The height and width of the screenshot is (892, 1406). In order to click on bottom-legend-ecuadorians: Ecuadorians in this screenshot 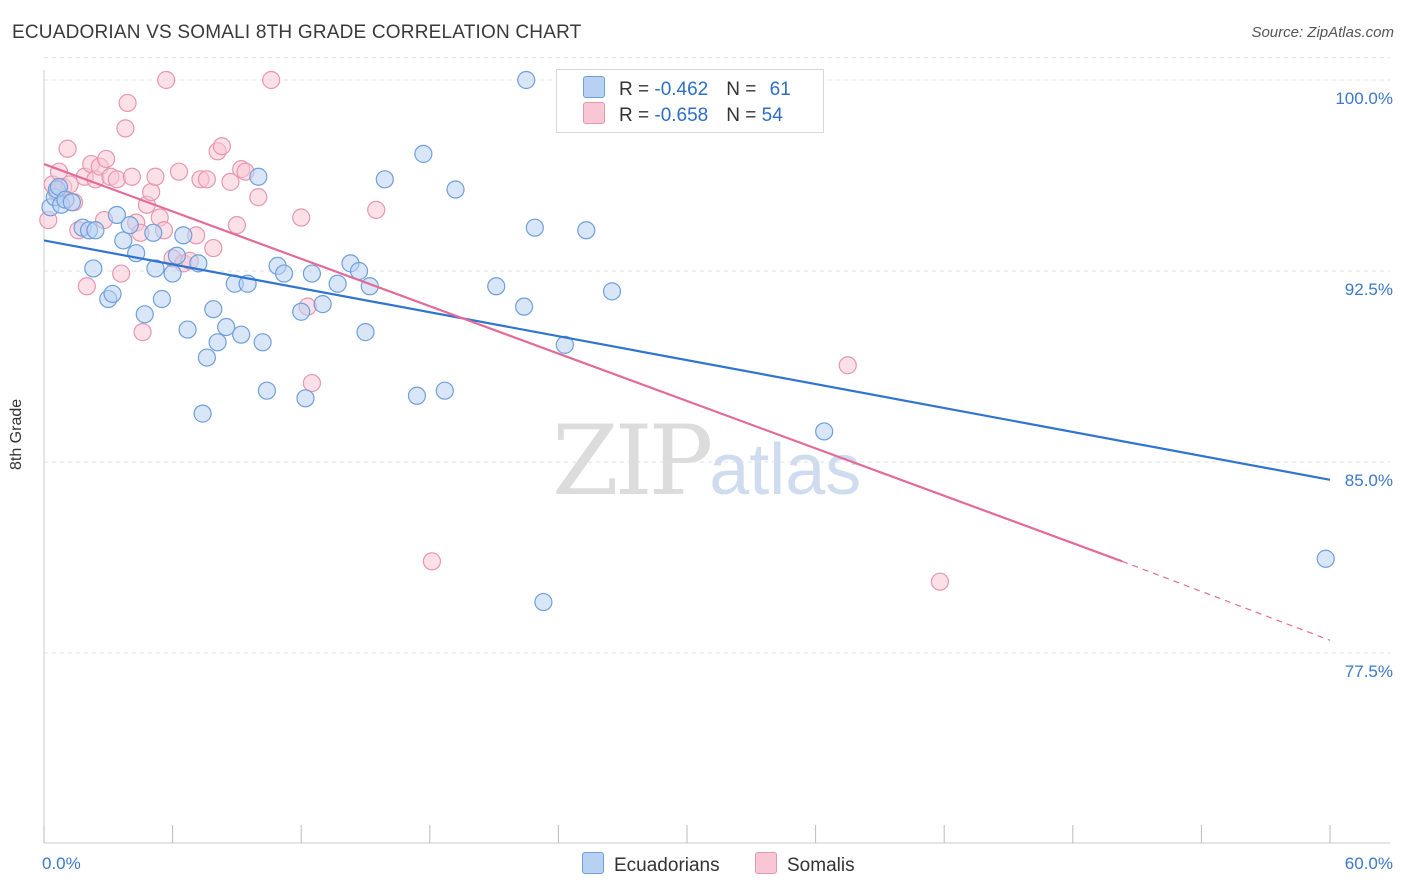, I will do `click(651, 864)`.